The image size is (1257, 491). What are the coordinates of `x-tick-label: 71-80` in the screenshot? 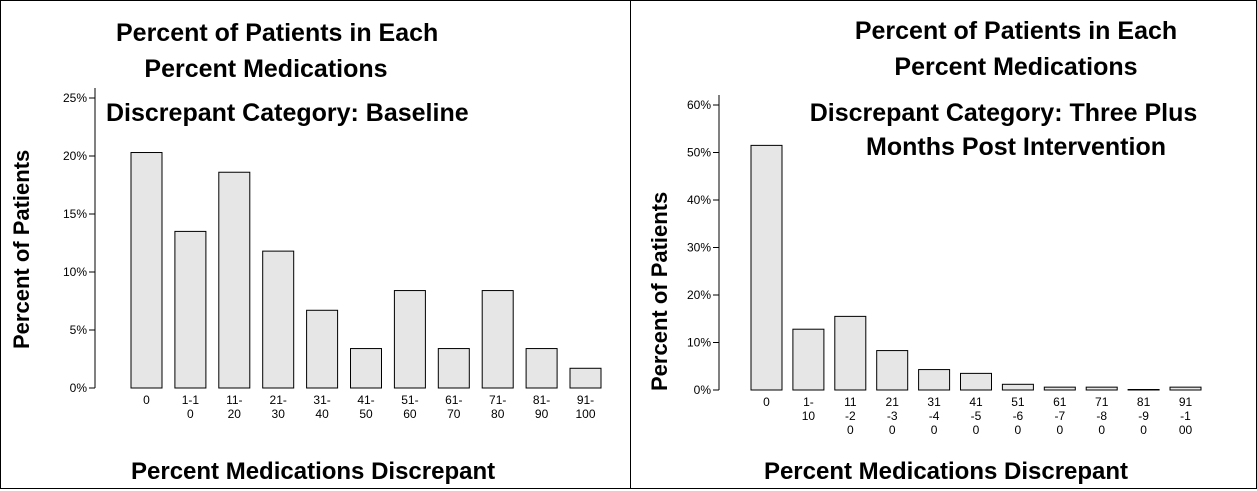 It's located at (497, 407).